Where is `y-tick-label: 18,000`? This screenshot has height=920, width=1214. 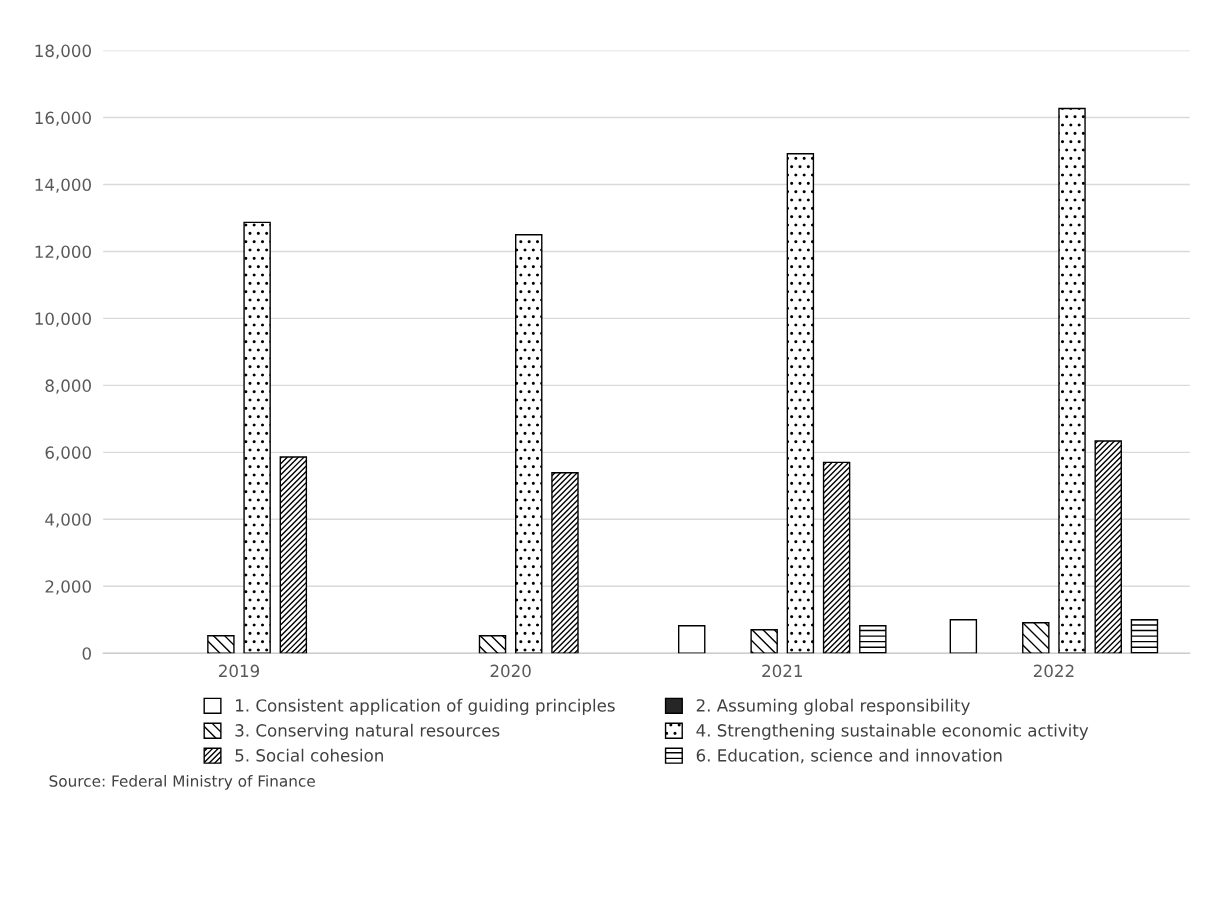 y-tick-label: 18,000 is located at coordinates (63, 51).